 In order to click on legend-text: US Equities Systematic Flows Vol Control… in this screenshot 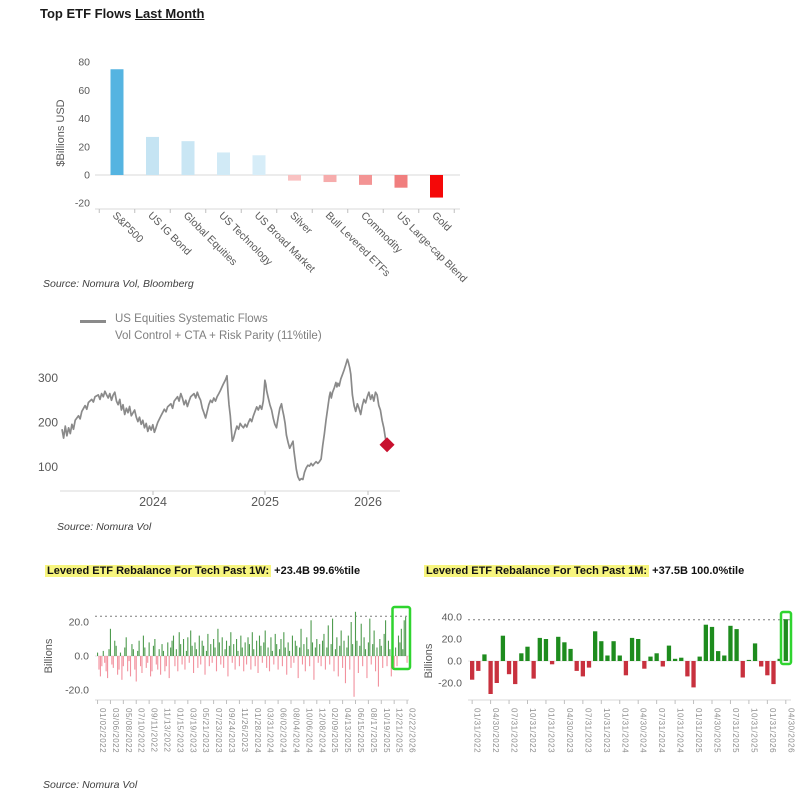, I will do `click(218, 328)`.